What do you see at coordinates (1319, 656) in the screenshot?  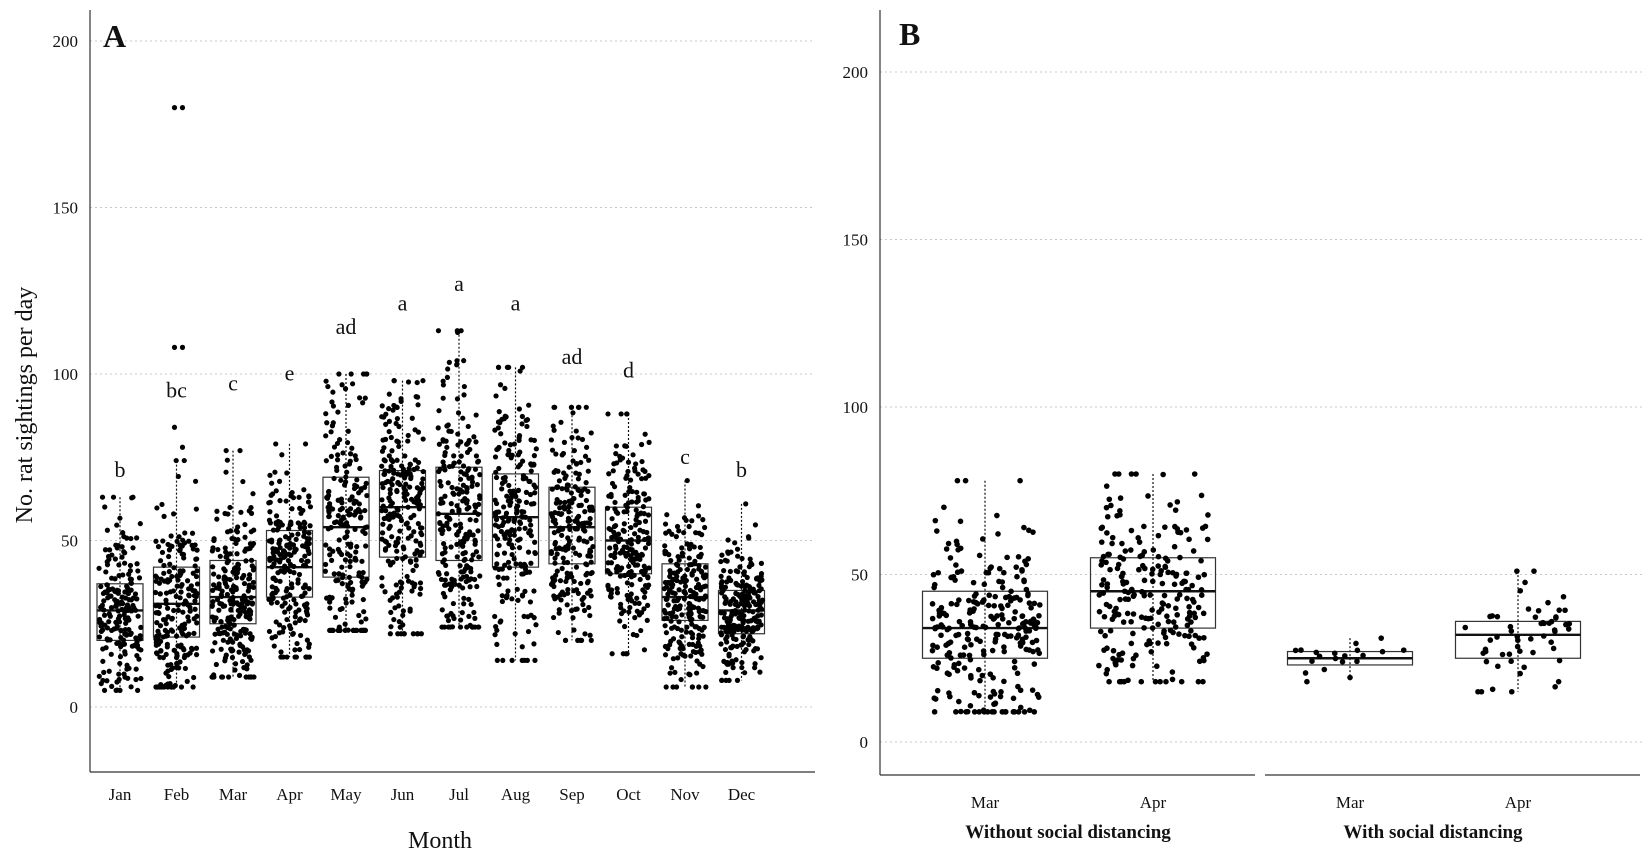 I see `point-with-Mar` at bounding box center [1319, 656].